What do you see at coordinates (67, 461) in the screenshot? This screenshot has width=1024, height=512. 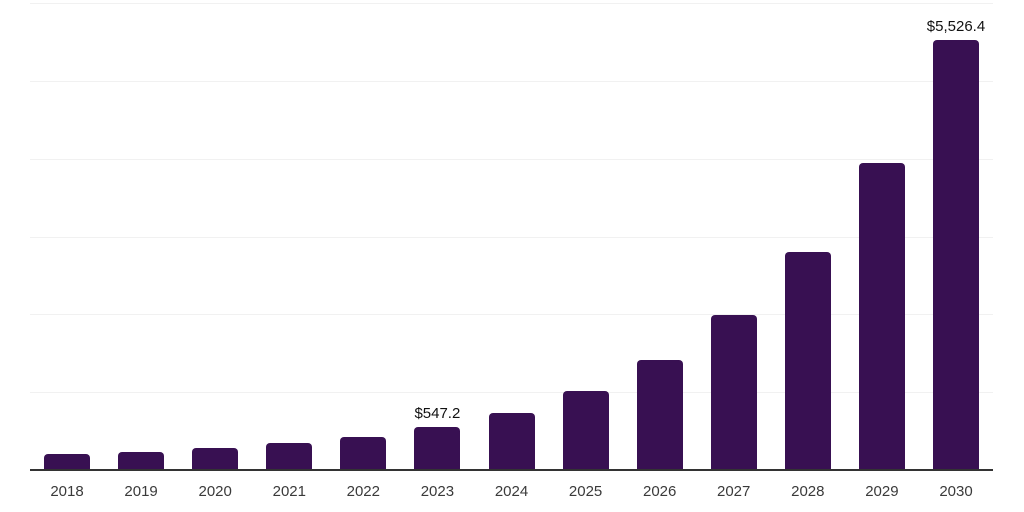 I see `bar-2018` at bounding box center [67, 461].